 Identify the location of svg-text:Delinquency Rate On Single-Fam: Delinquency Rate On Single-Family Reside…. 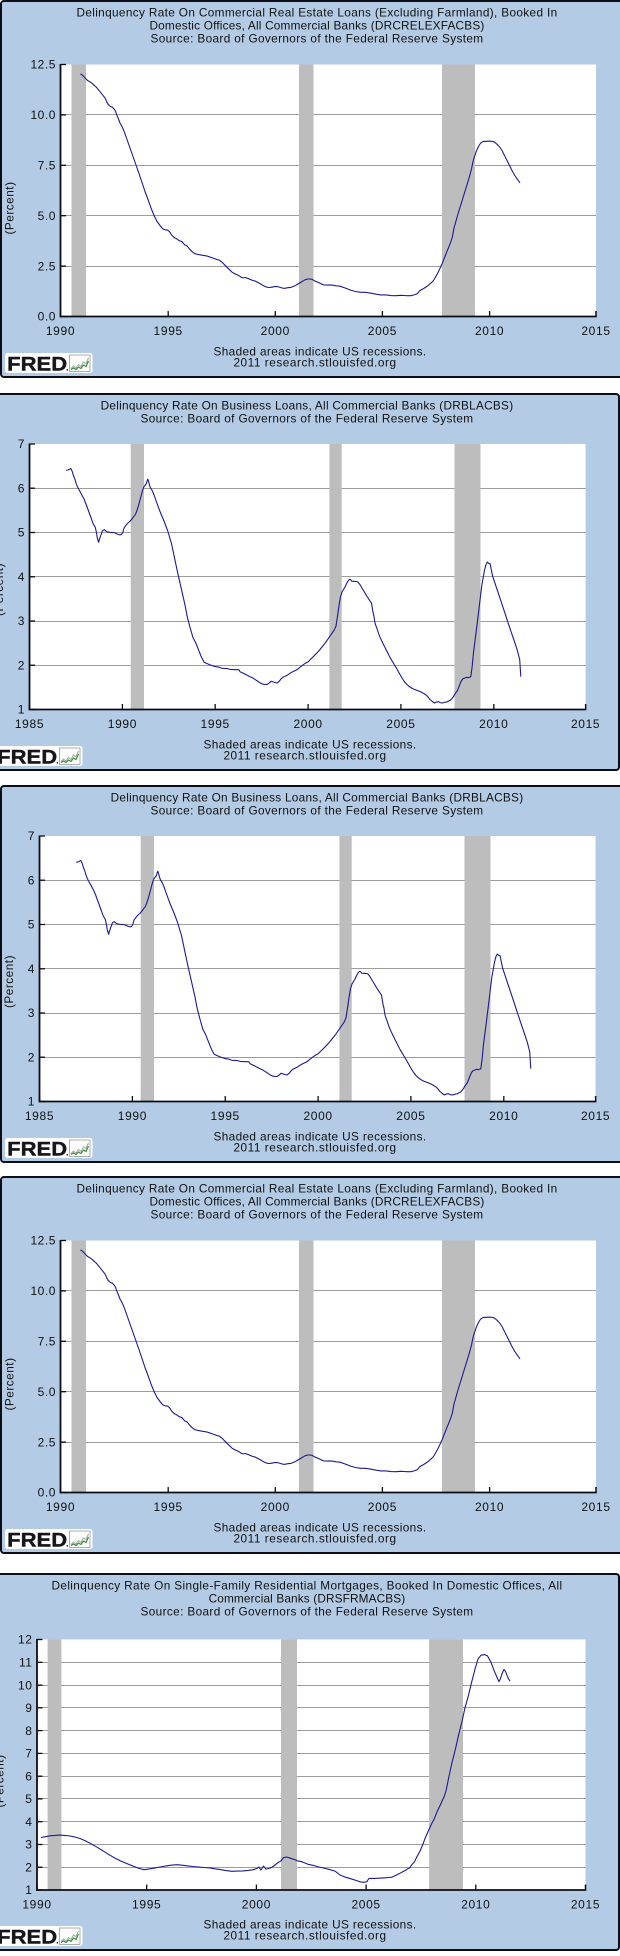
(307, 1586).